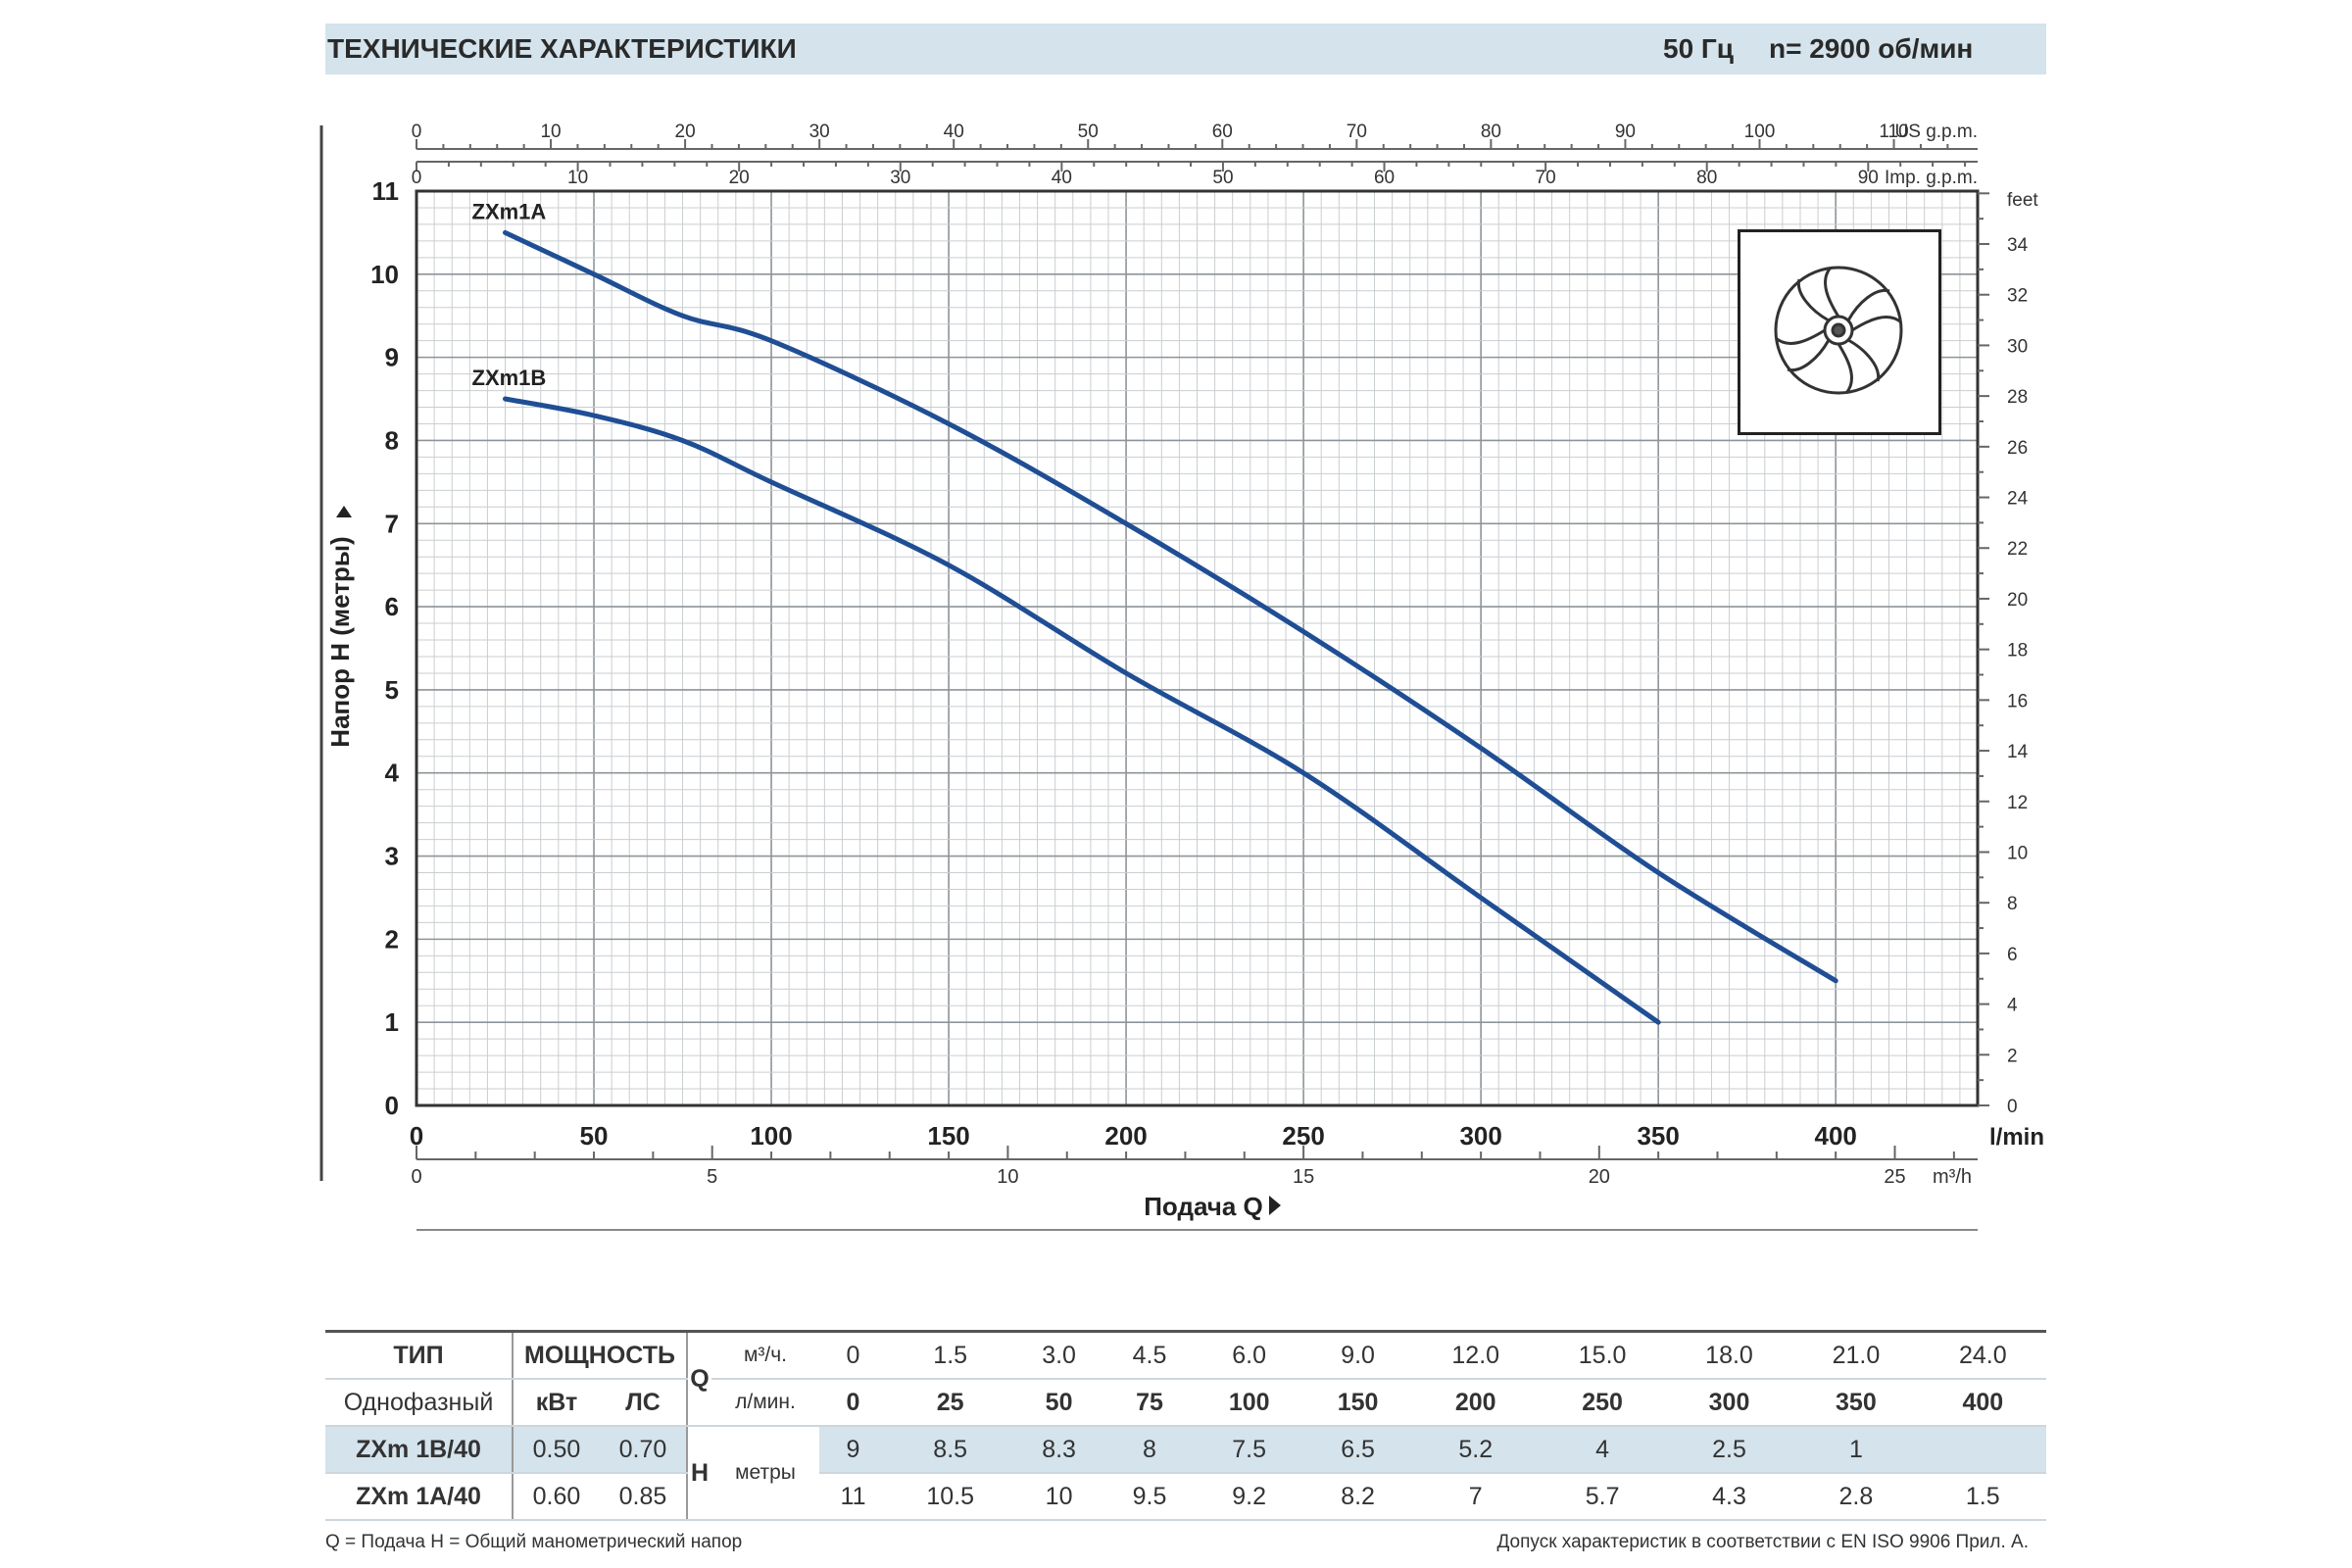 The image size is (2352, 1568). I want to click on head-value: 8.5, so click(950, 1450).